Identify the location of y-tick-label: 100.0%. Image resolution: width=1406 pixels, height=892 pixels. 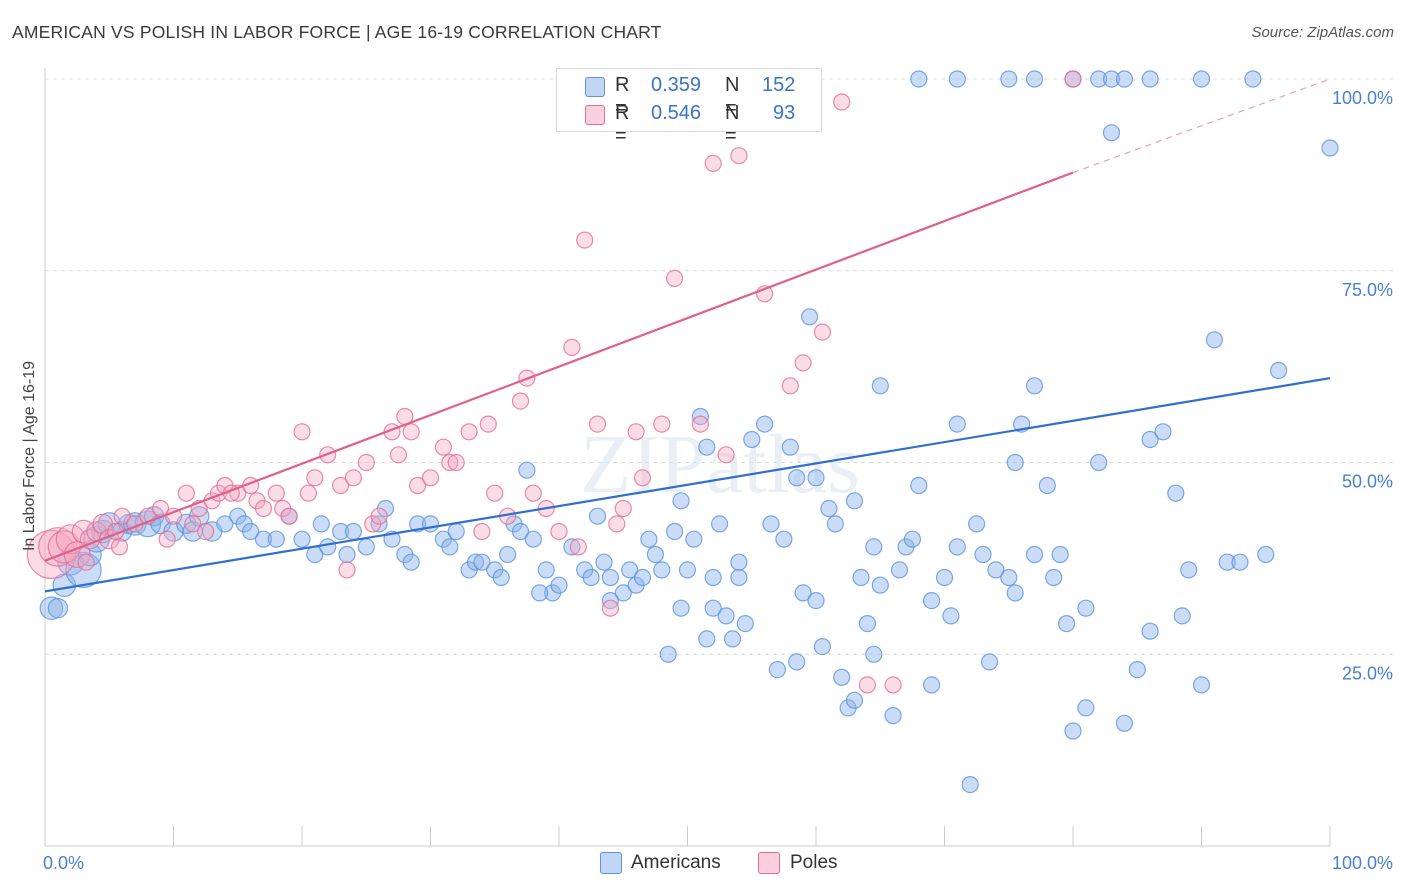
(1362, 98).